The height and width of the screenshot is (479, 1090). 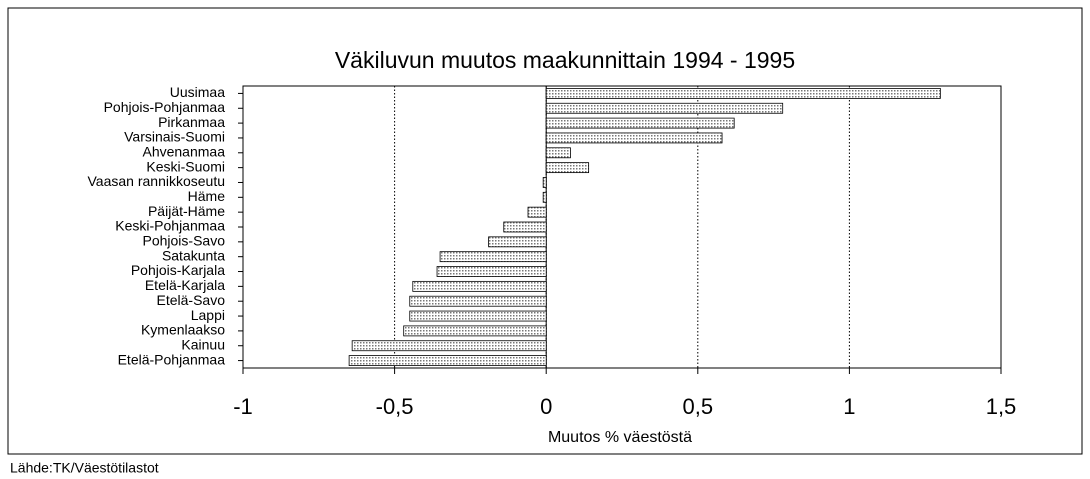 What do you see at coordinates (157, 181) in the screenshot?
I see `y-tick-label: Vaasan rannikkoseutu` at bounding box center [157, 181].